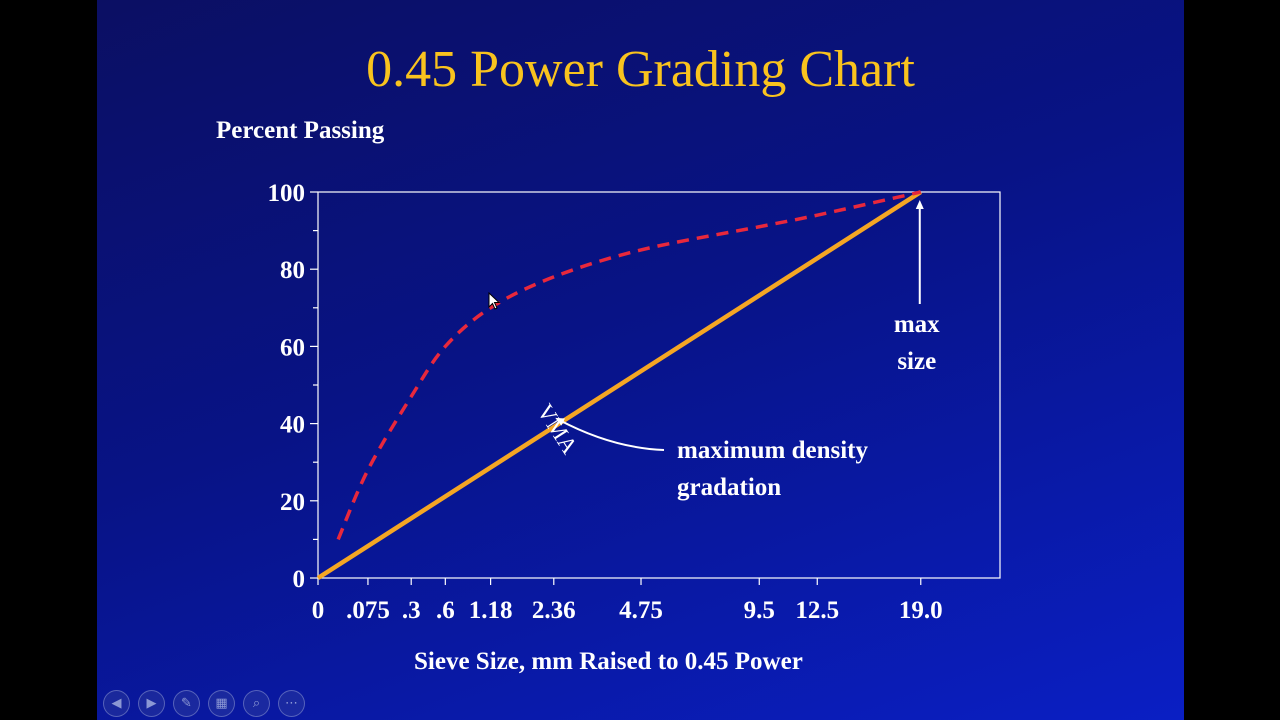 The height and width of the screenshot is (720, 1280). I want to click on next-slide-button: ▶, so click(151, 703).